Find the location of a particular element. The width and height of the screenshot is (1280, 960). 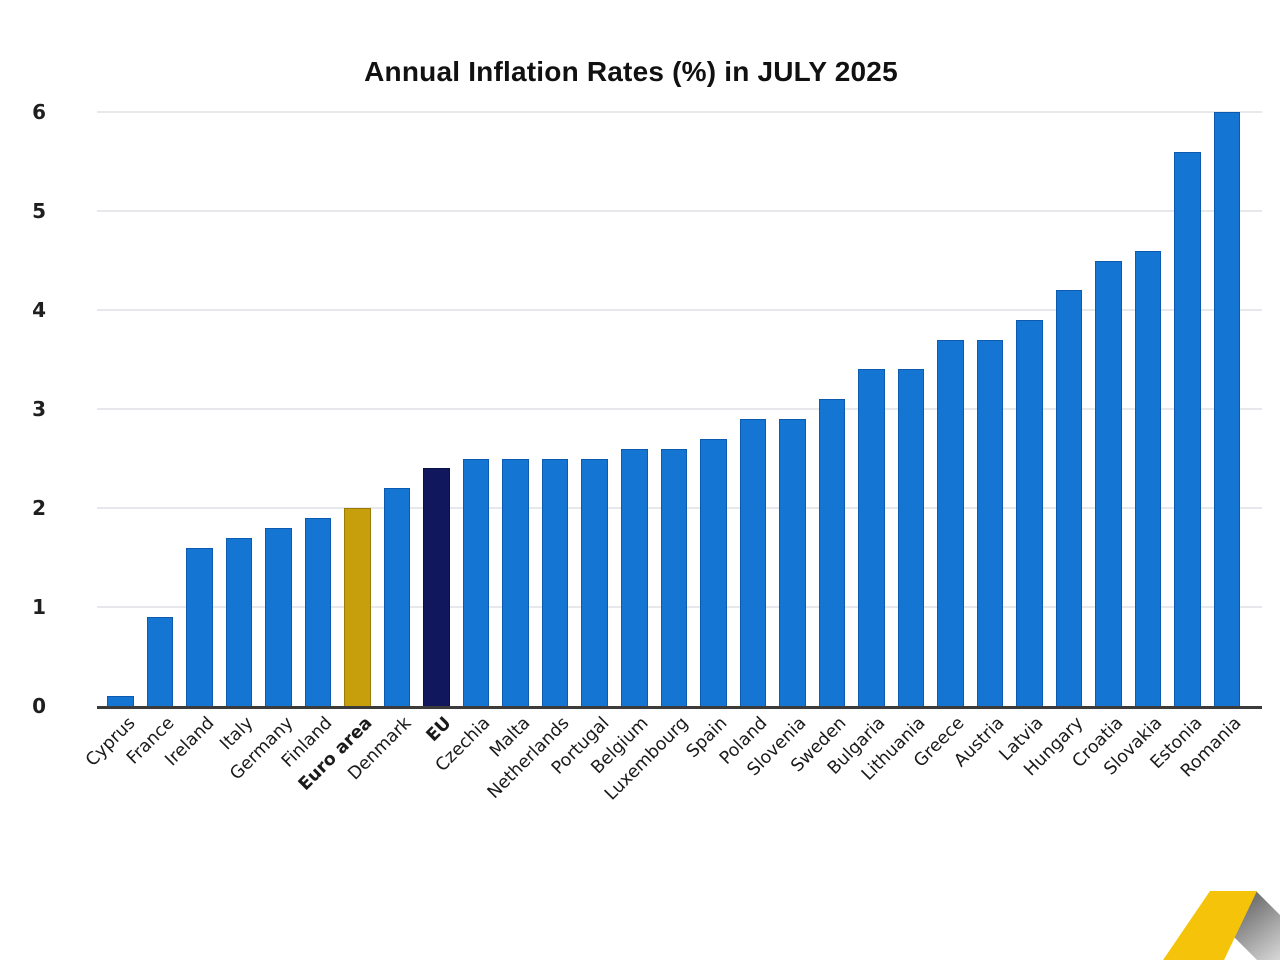

bar-estonia is located at coordinates (1187, 428).